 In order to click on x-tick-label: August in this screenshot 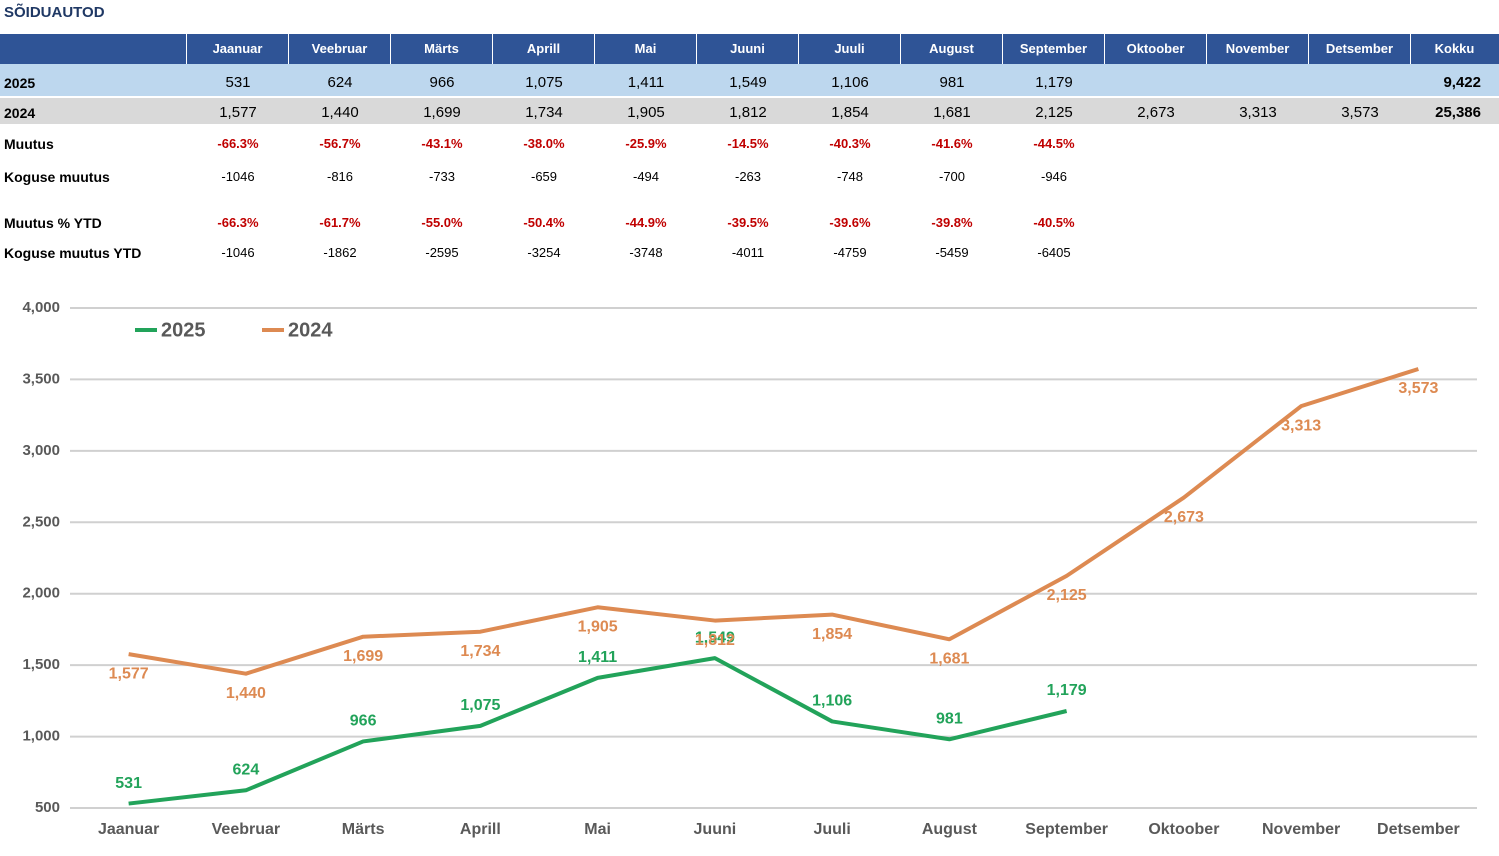, I will do `click(950, 829)`.